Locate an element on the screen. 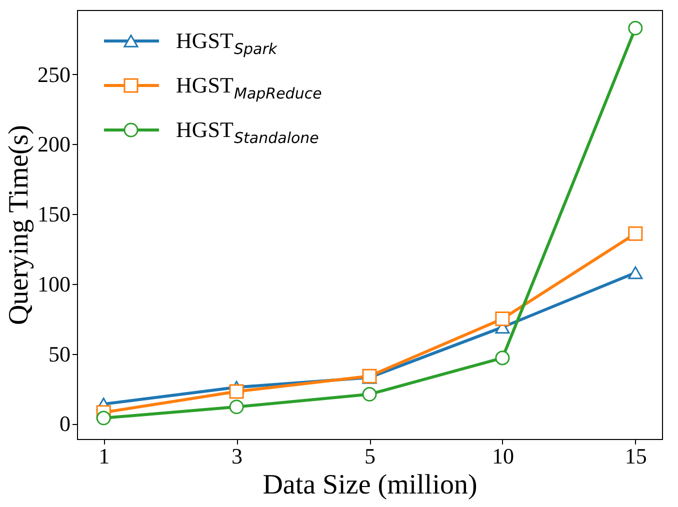 The width and height of the screenshot is (678, 507). x-tick-label: 3 is located at coordinates (237, 456).